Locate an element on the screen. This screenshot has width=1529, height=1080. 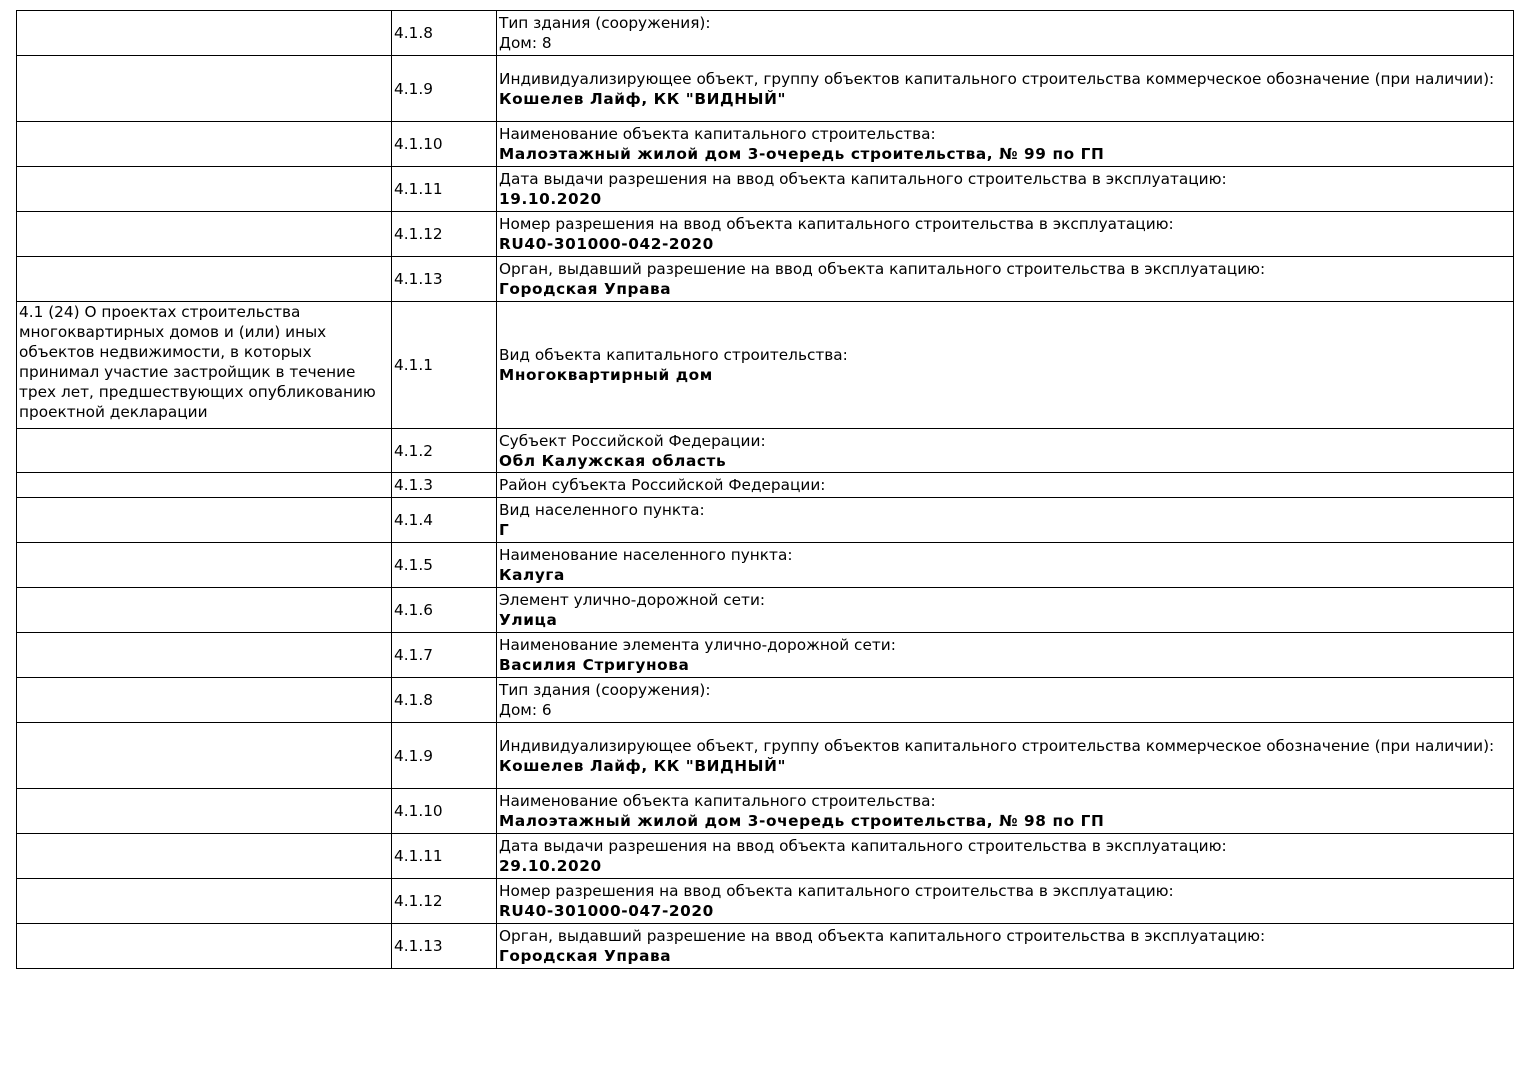
item-value: Дом: 6 is located at coordinates (525, 710).